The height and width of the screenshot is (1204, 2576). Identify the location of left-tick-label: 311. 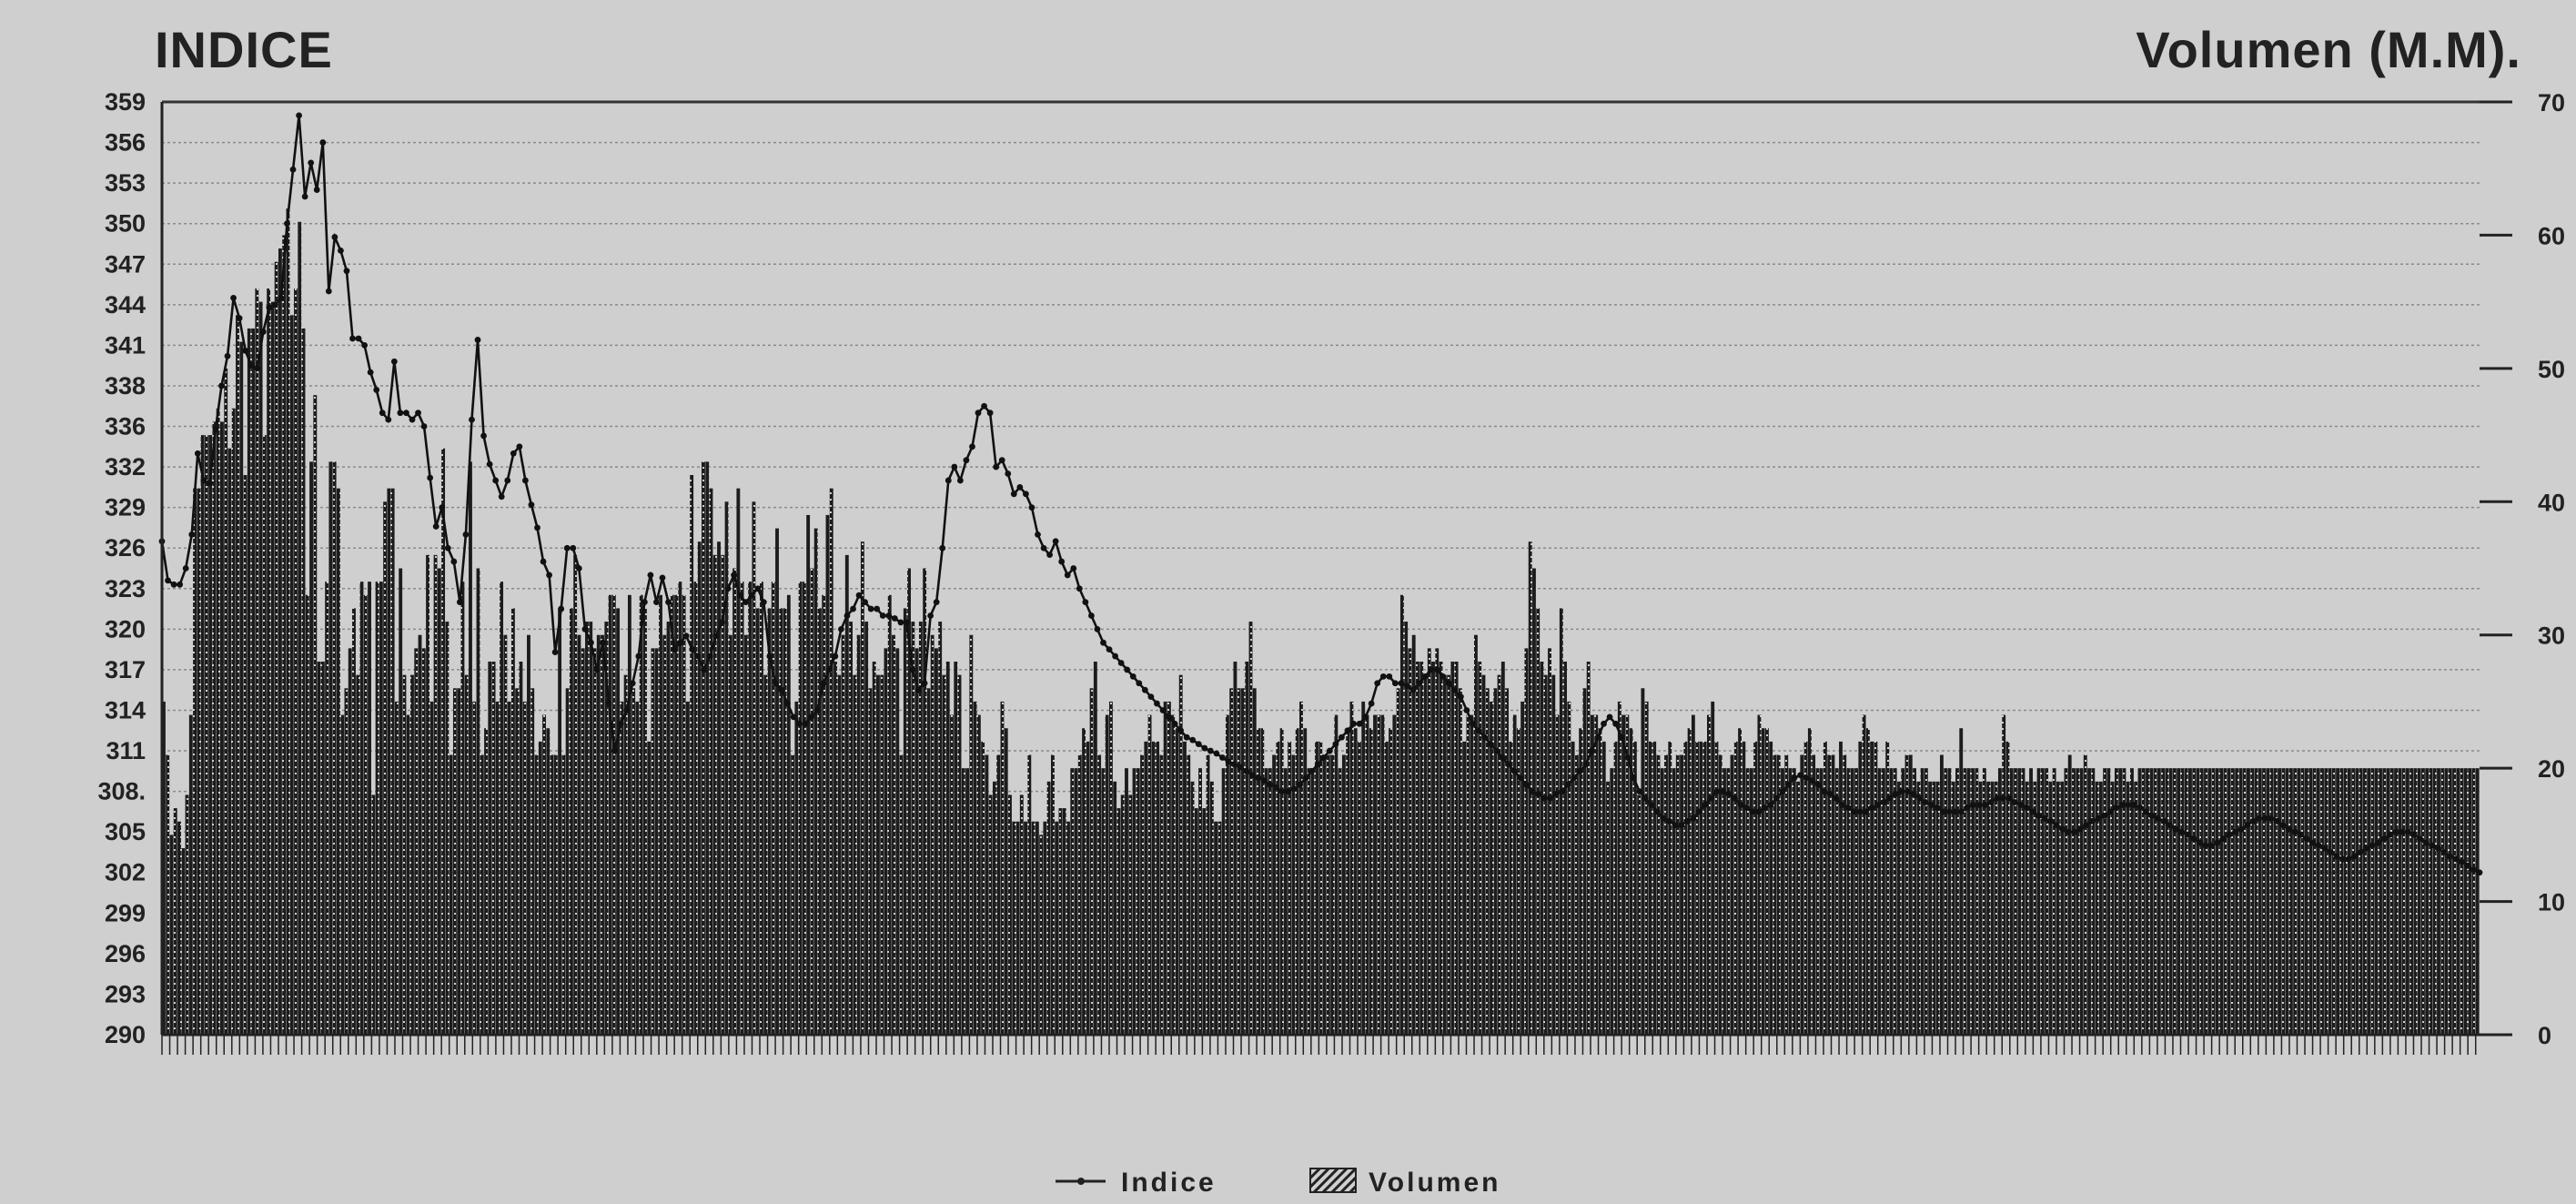
(126, 750).